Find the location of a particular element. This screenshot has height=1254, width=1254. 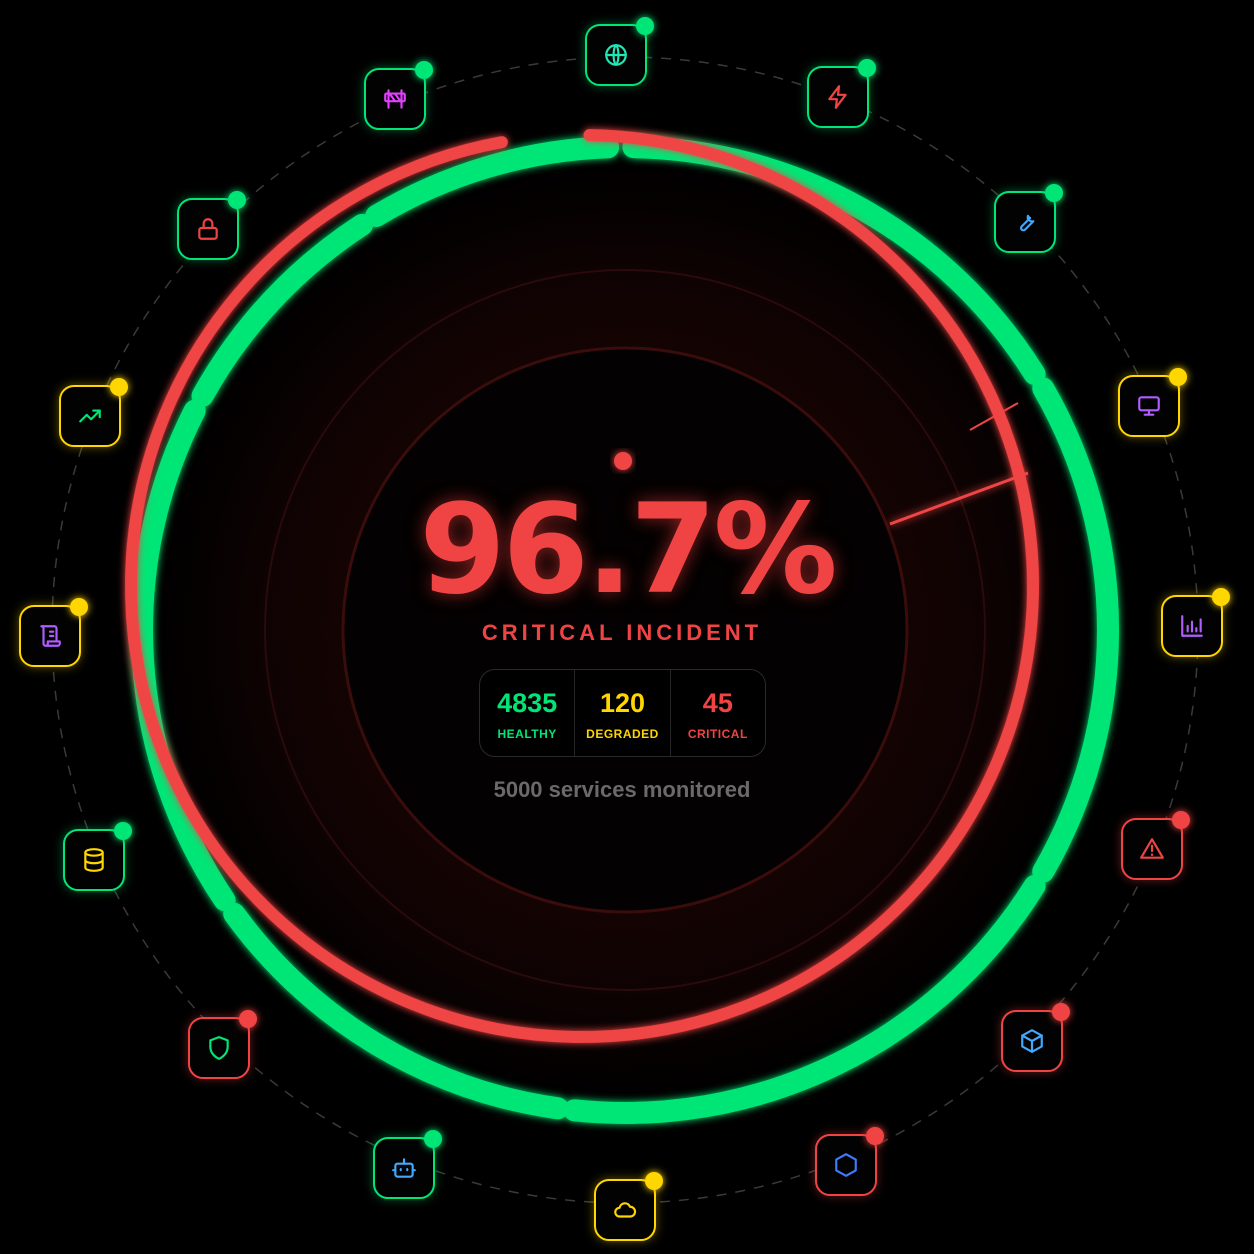

needle-tick is located at coordinates (994, 416).